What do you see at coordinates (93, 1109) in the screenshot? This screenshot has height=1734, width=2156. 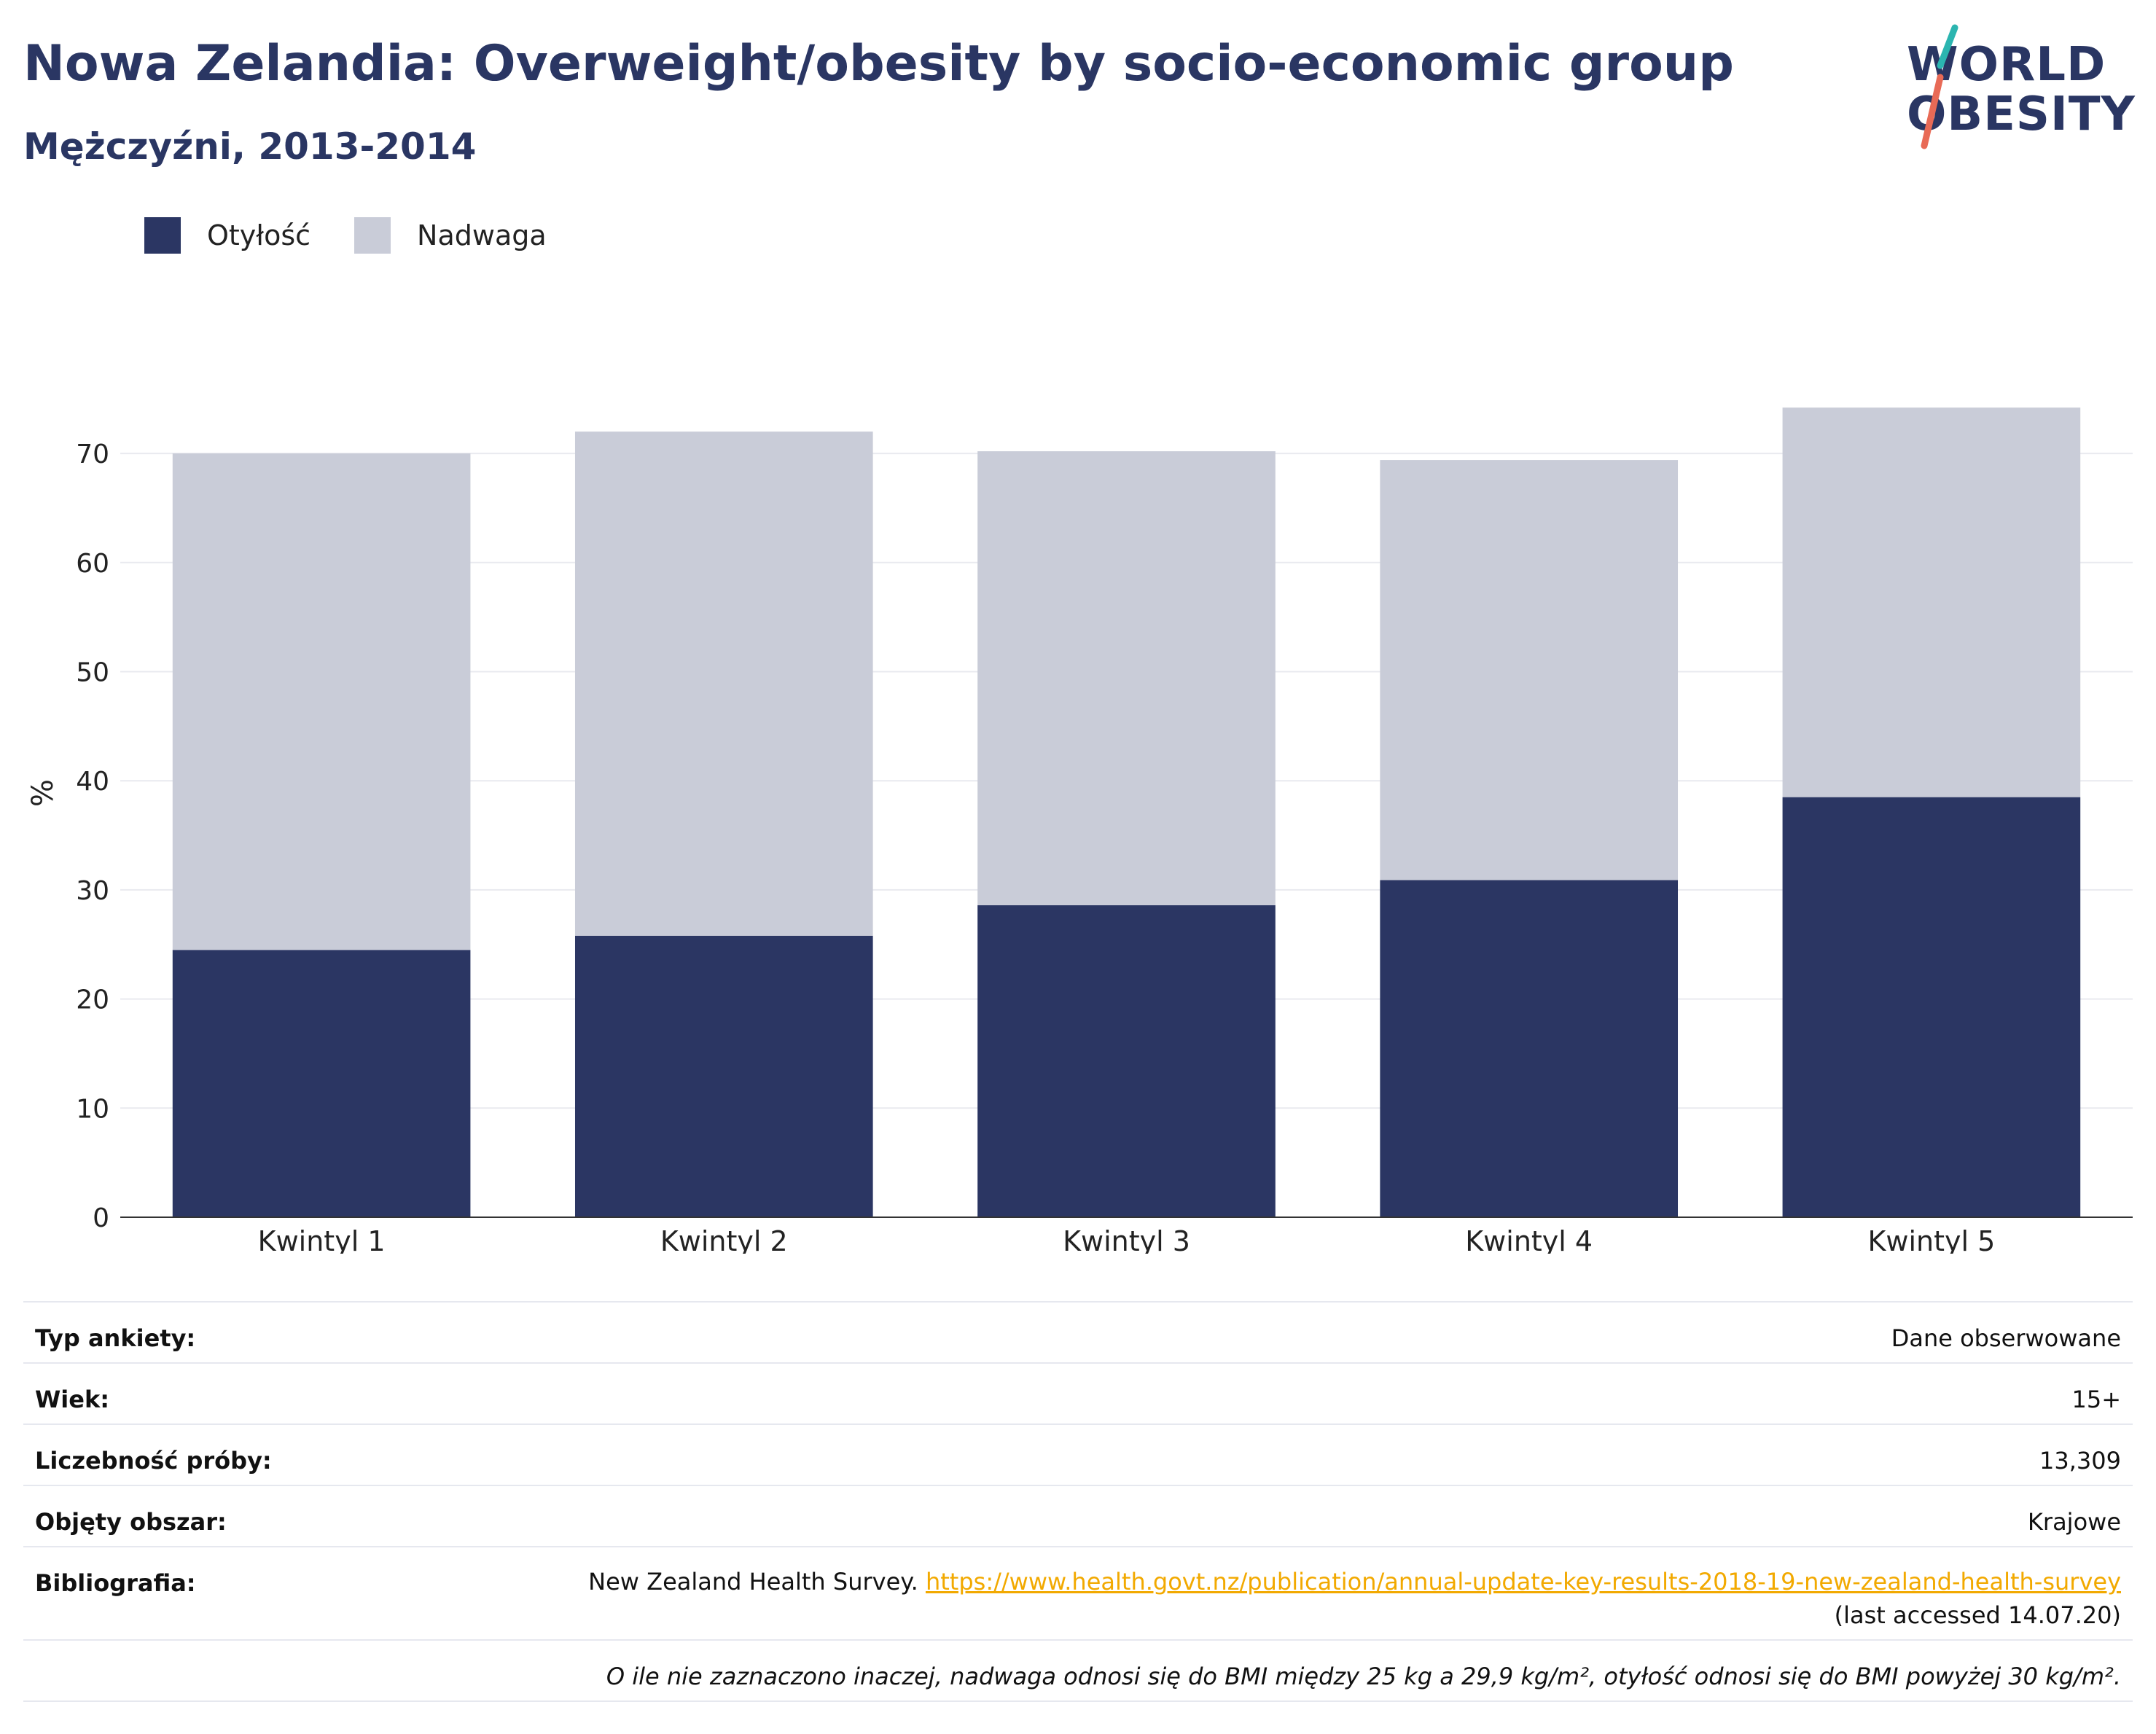 I see `y-tick-label: 10` at bounding box center [93, 1109].